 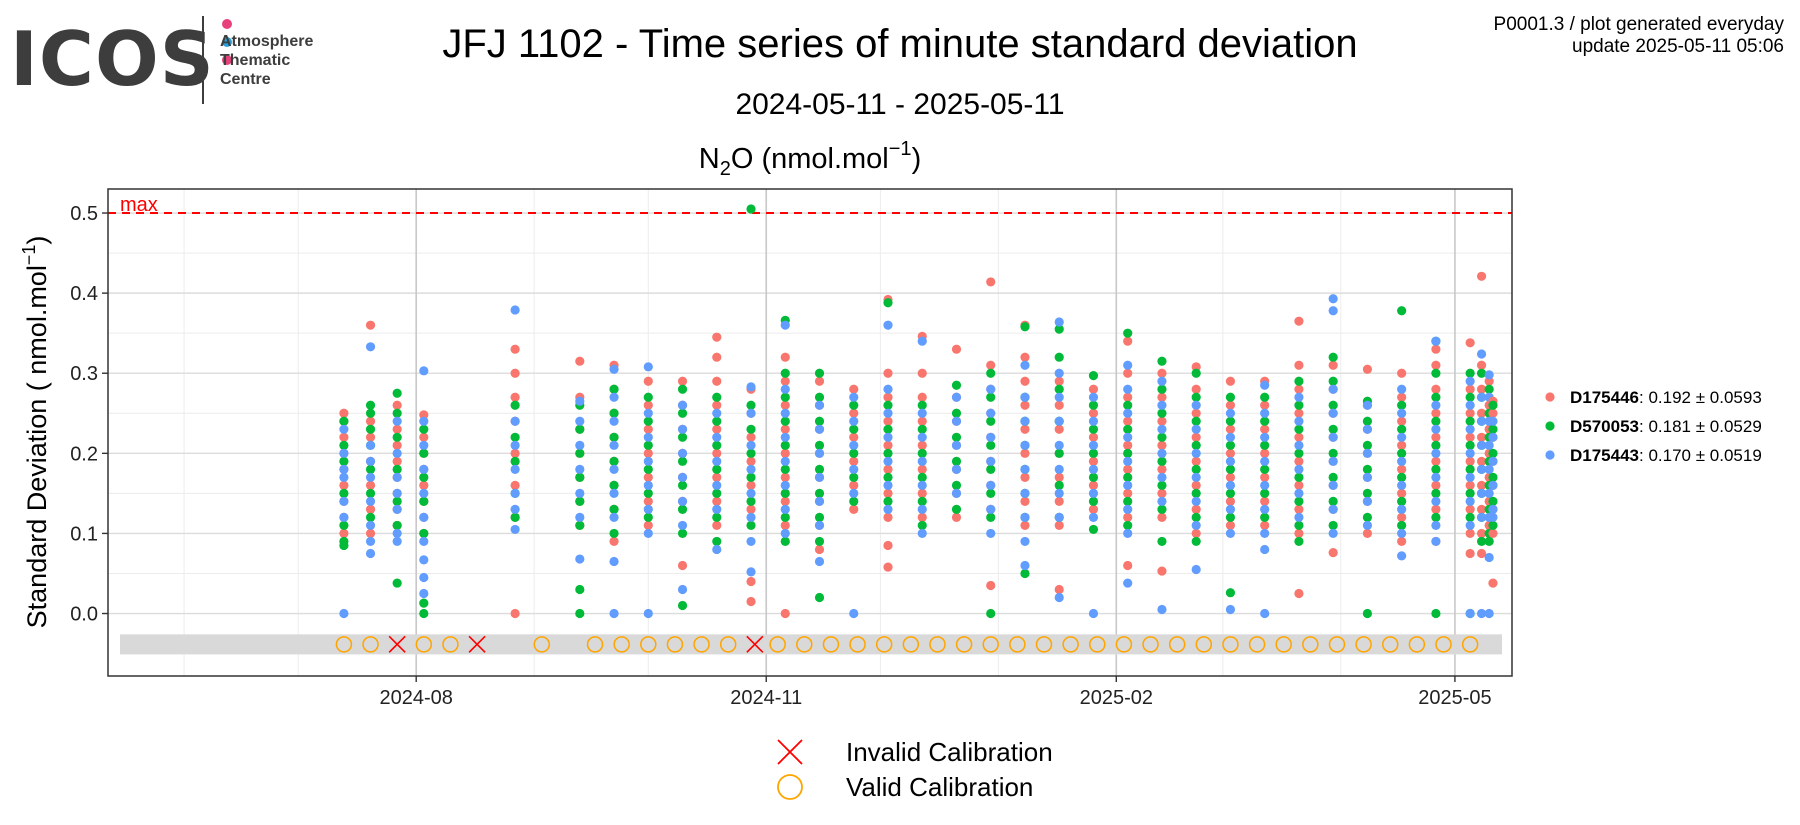 I want to click on legend-series-name: D570053, so click(x=1604, y=426).